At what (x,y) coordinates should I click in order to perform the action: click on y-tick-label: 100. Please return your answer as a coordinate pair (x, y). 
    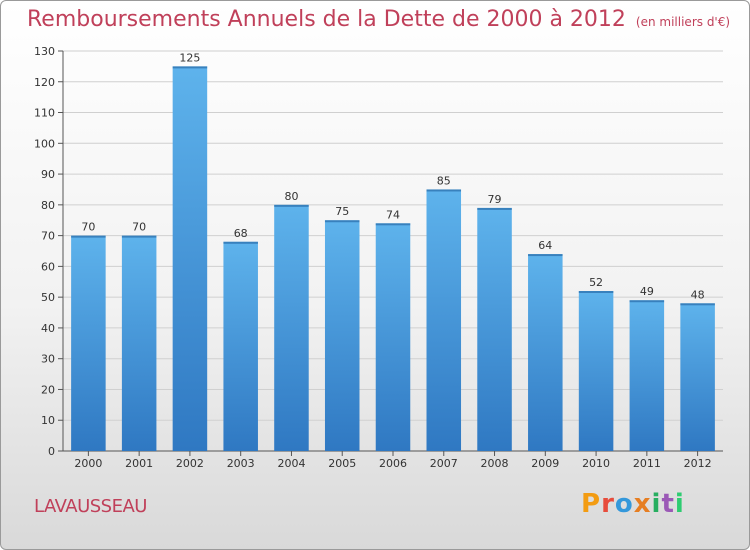
    Looking at the image, I should click on (44, 143).